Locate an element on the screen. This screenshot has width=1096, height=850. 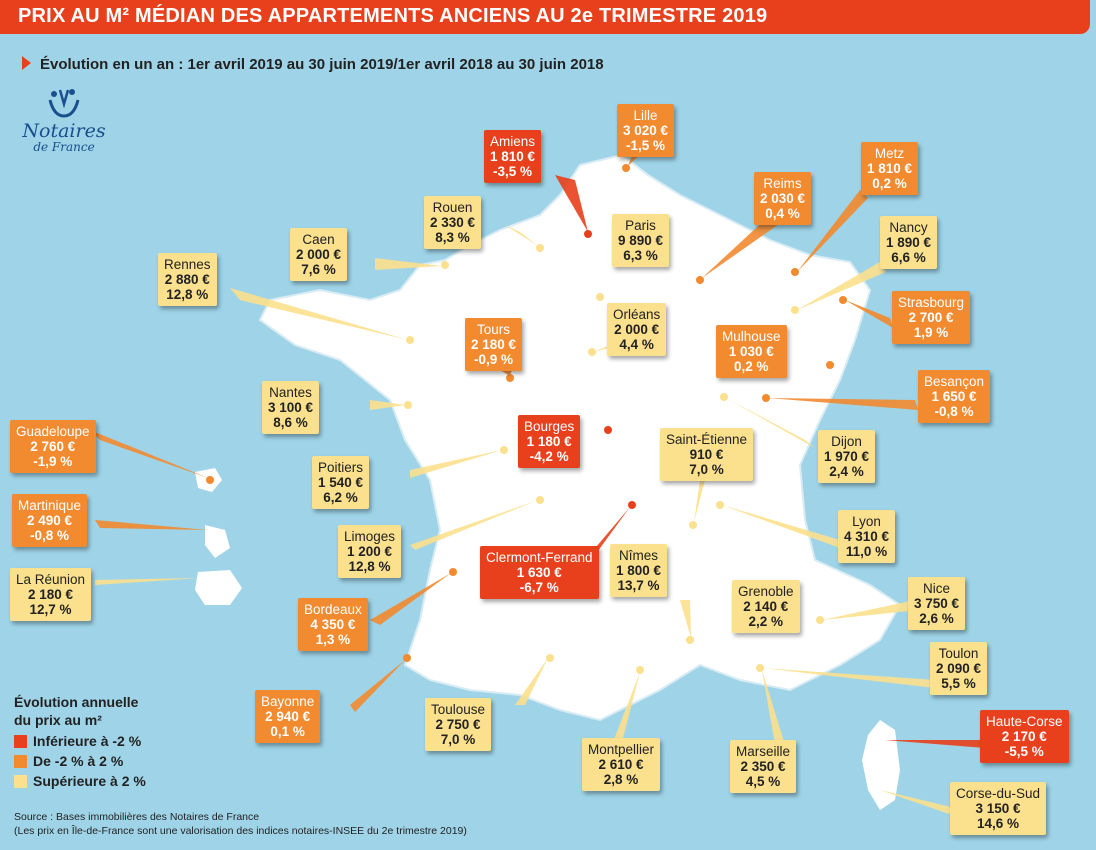
logo-text-line2: de France is located at coordinates (64, 147).